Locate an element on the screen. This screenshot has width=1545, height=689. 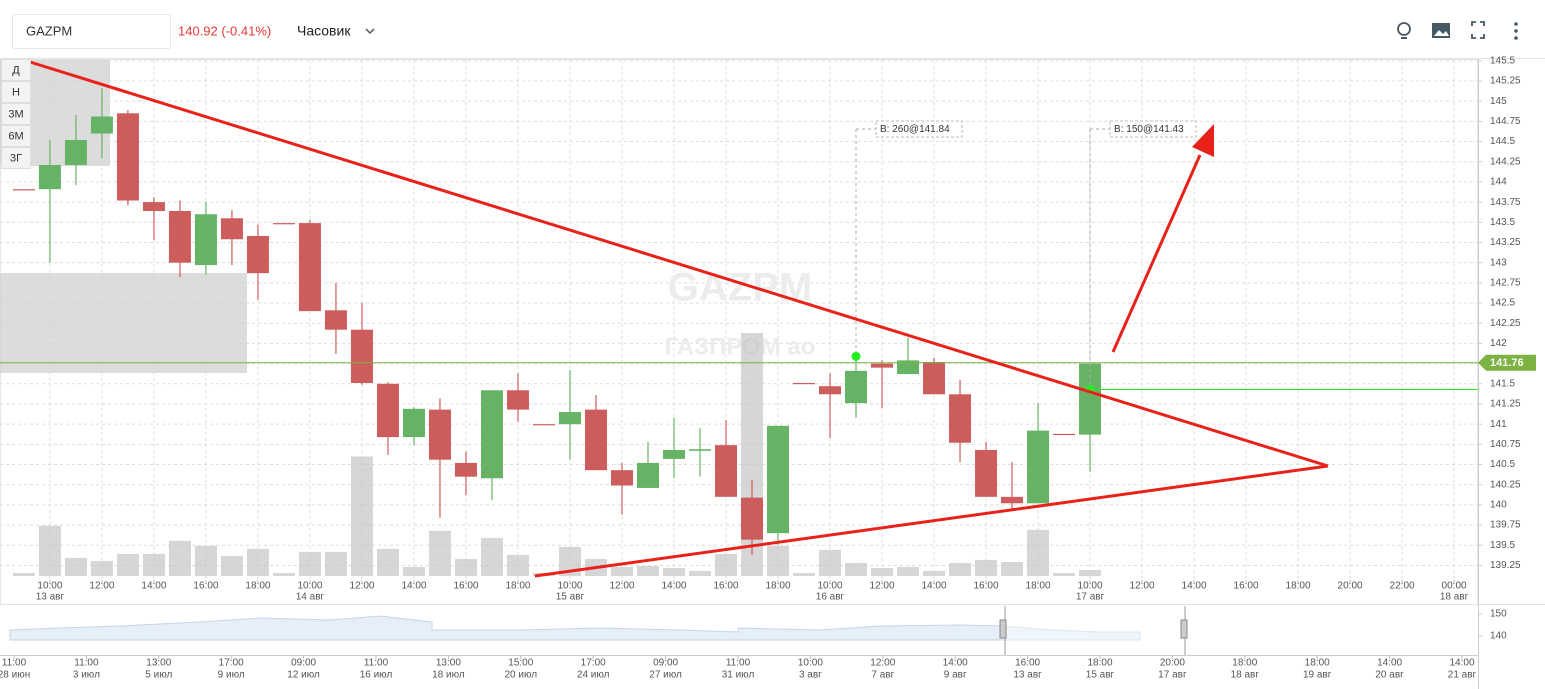
order-marker is located at coordinates (856, 356).